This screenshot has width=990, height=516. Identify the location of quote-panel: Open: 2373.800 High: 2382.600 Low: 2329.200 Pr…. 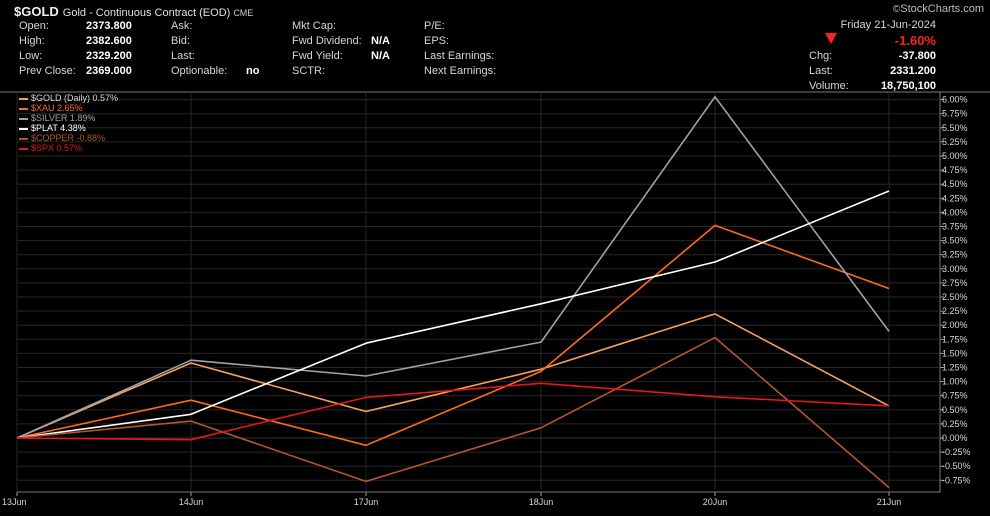
(477, 55).